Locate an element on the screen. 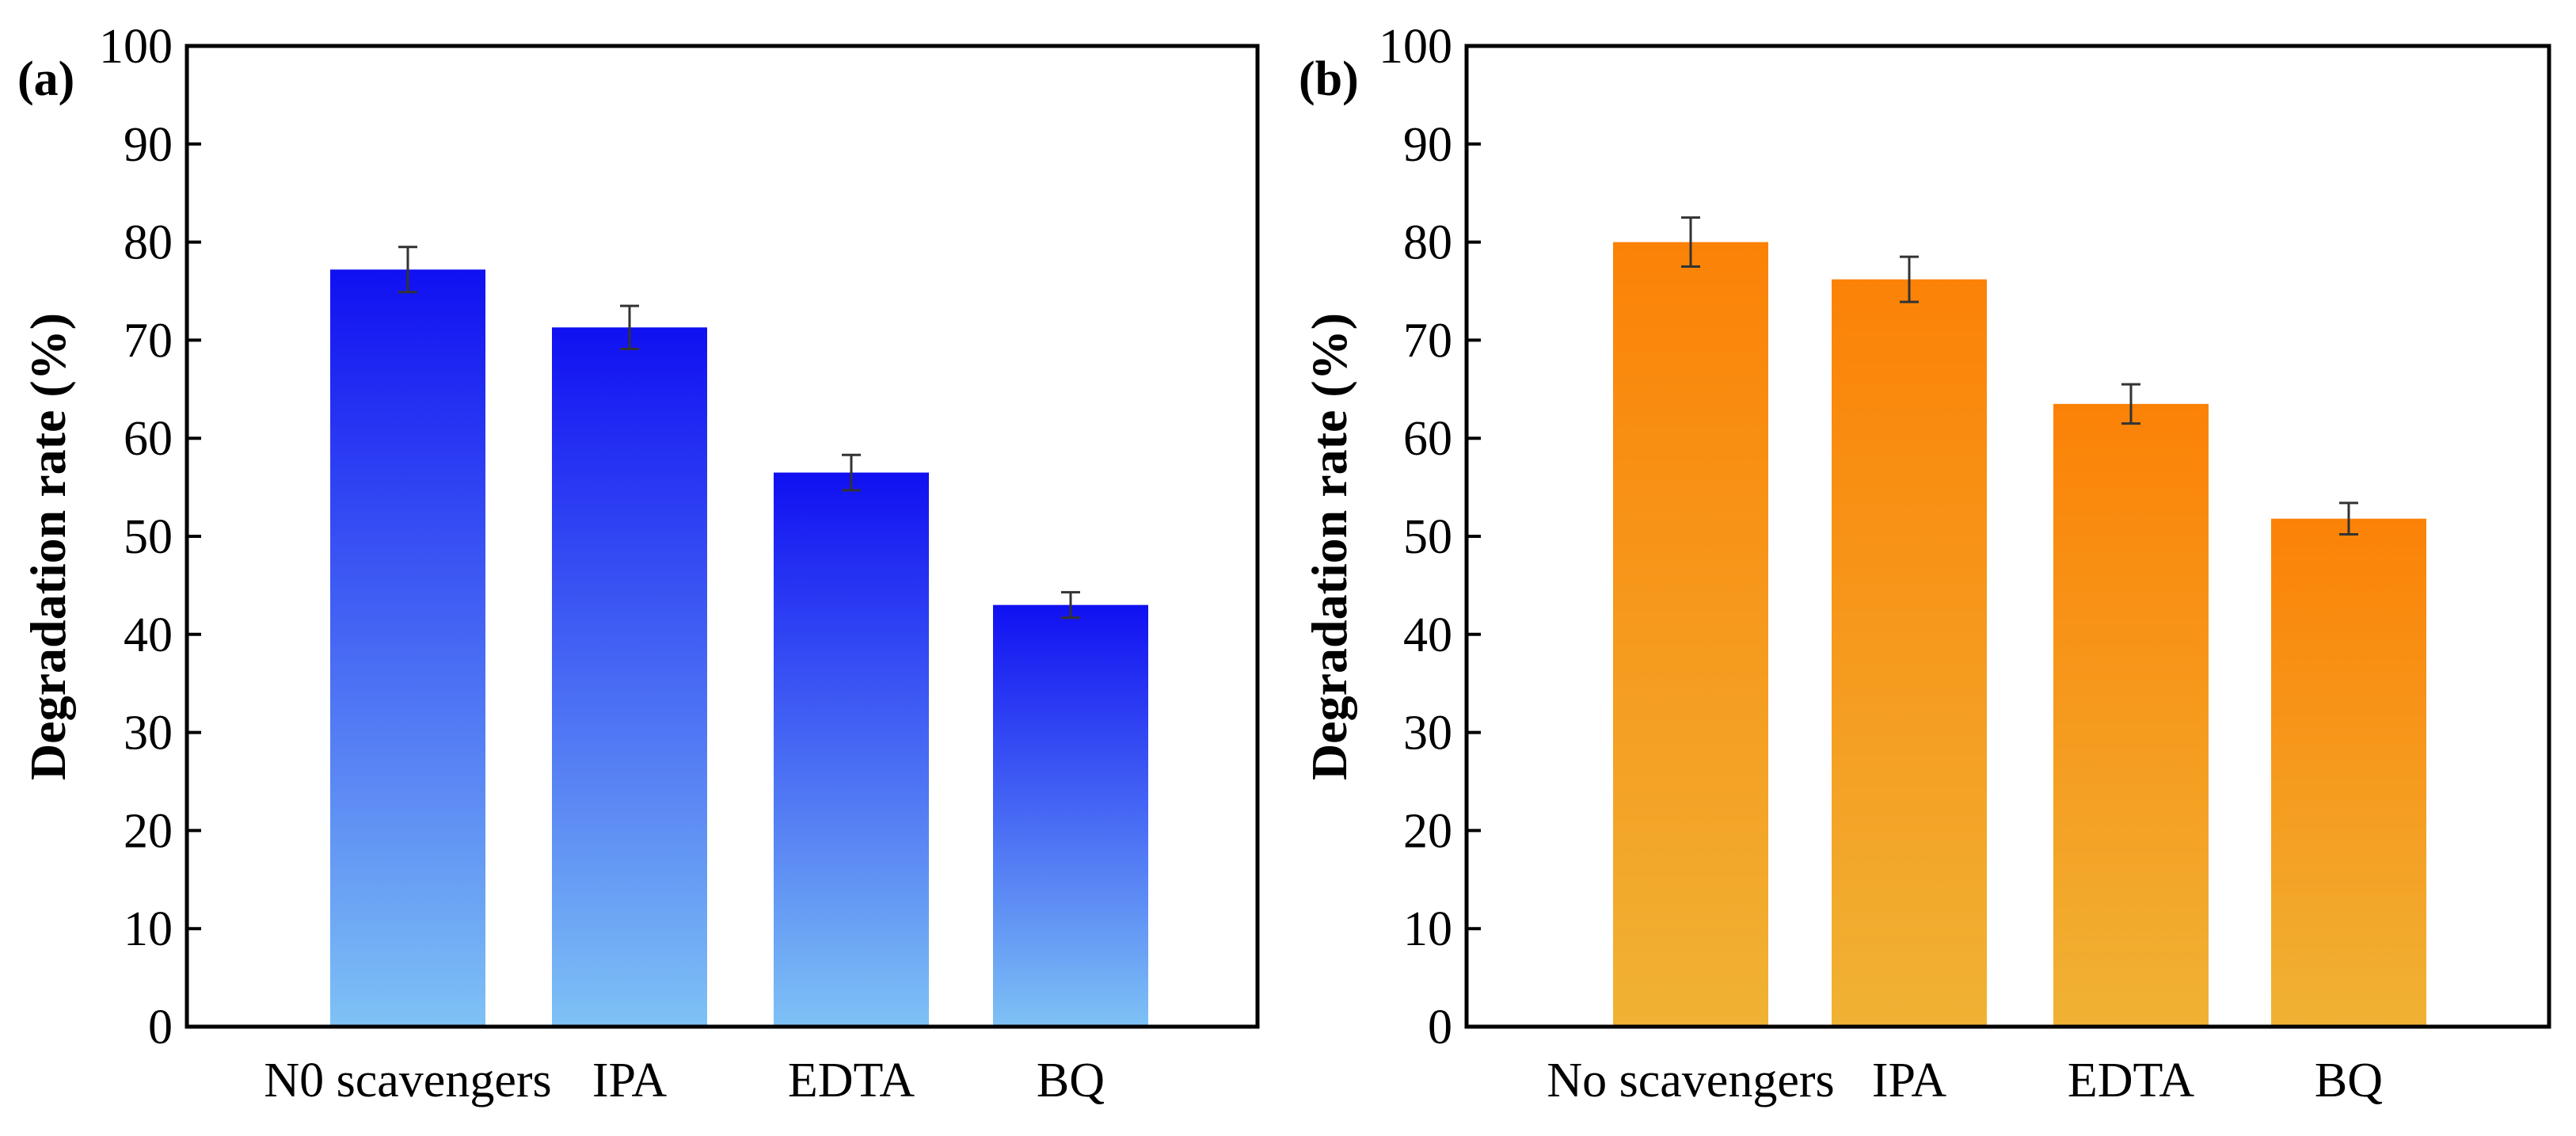 The height and width of the screenshot is (1136, 2576). y-tick-label-a-70: 70 is located at coordinates (148, 341).